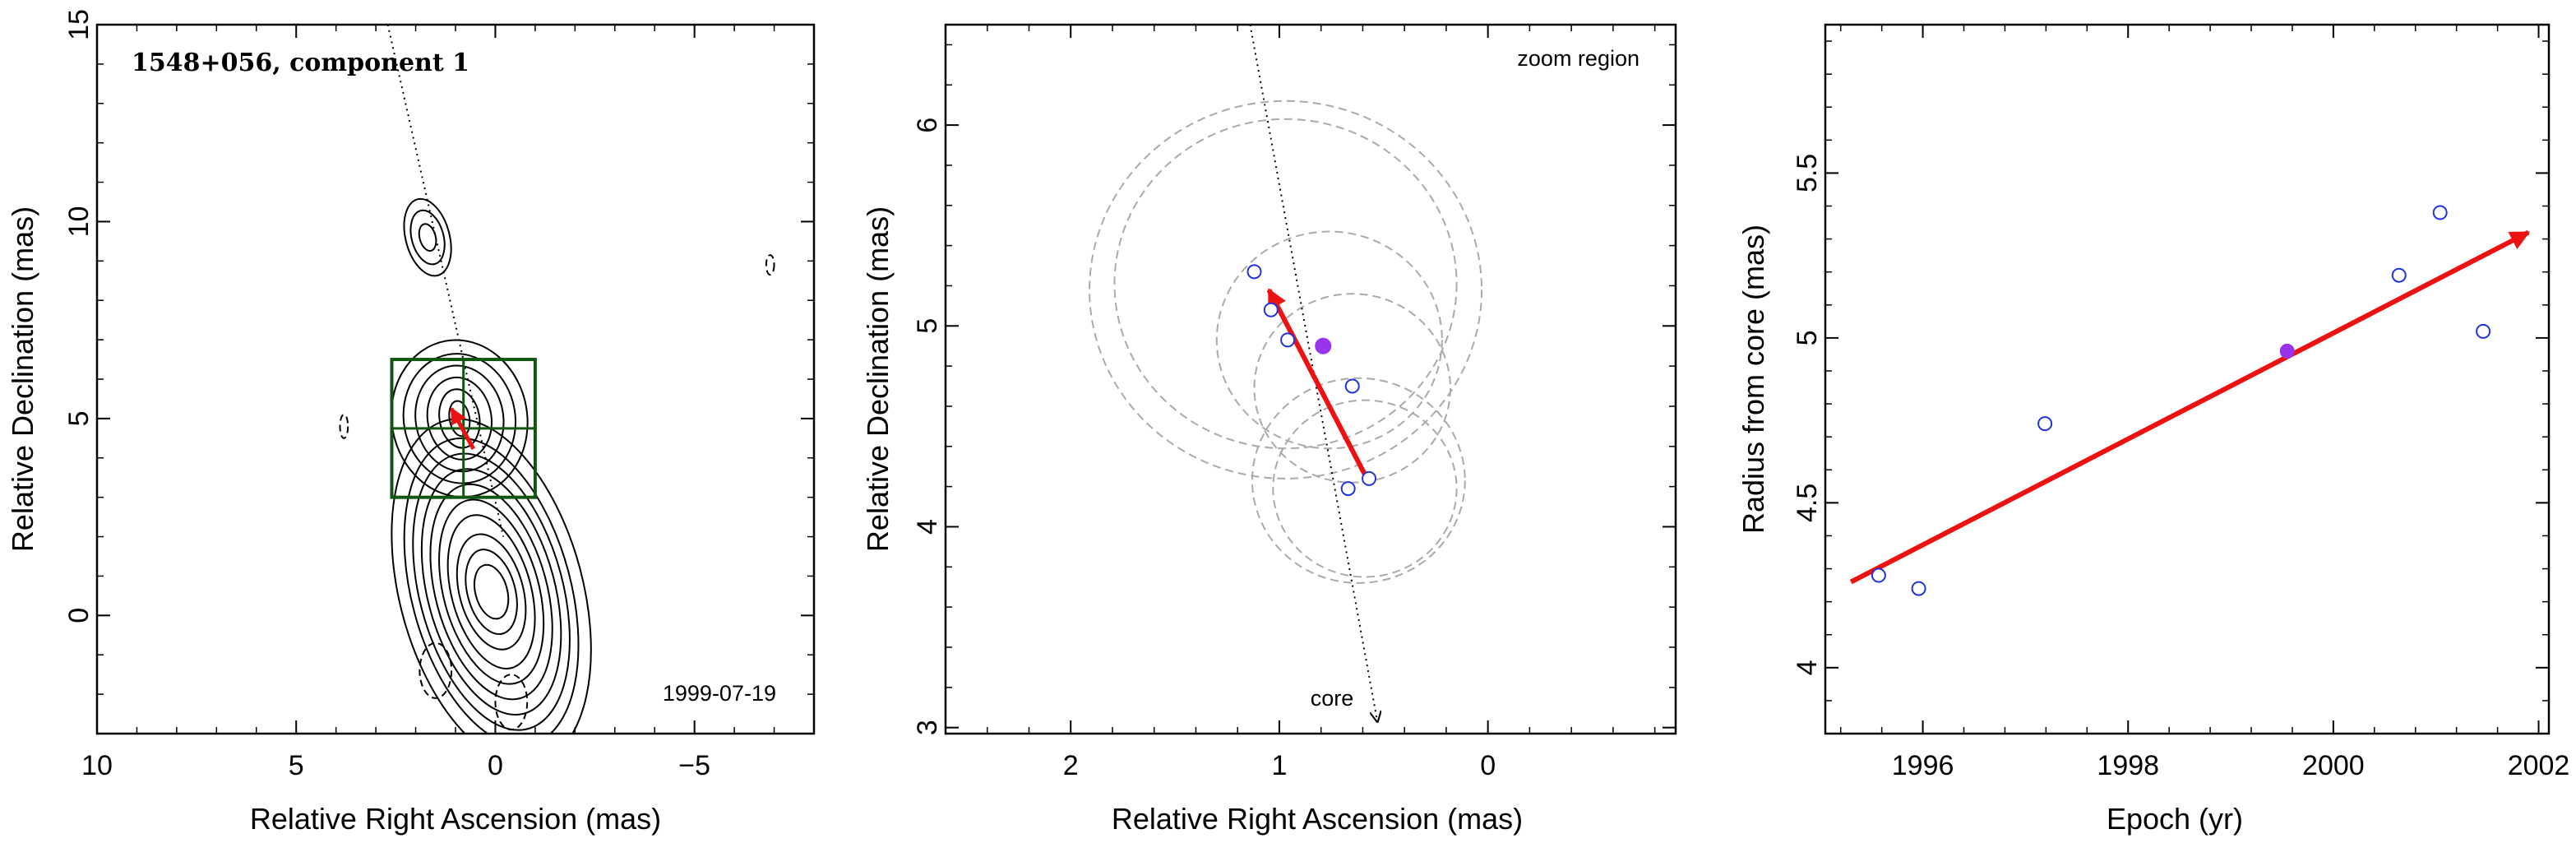 Image resolution: width=2576 pixels, height=843 pixels. I want to click on zoom-y-axis-label: Relative Declination (mas), so click(878, 379).